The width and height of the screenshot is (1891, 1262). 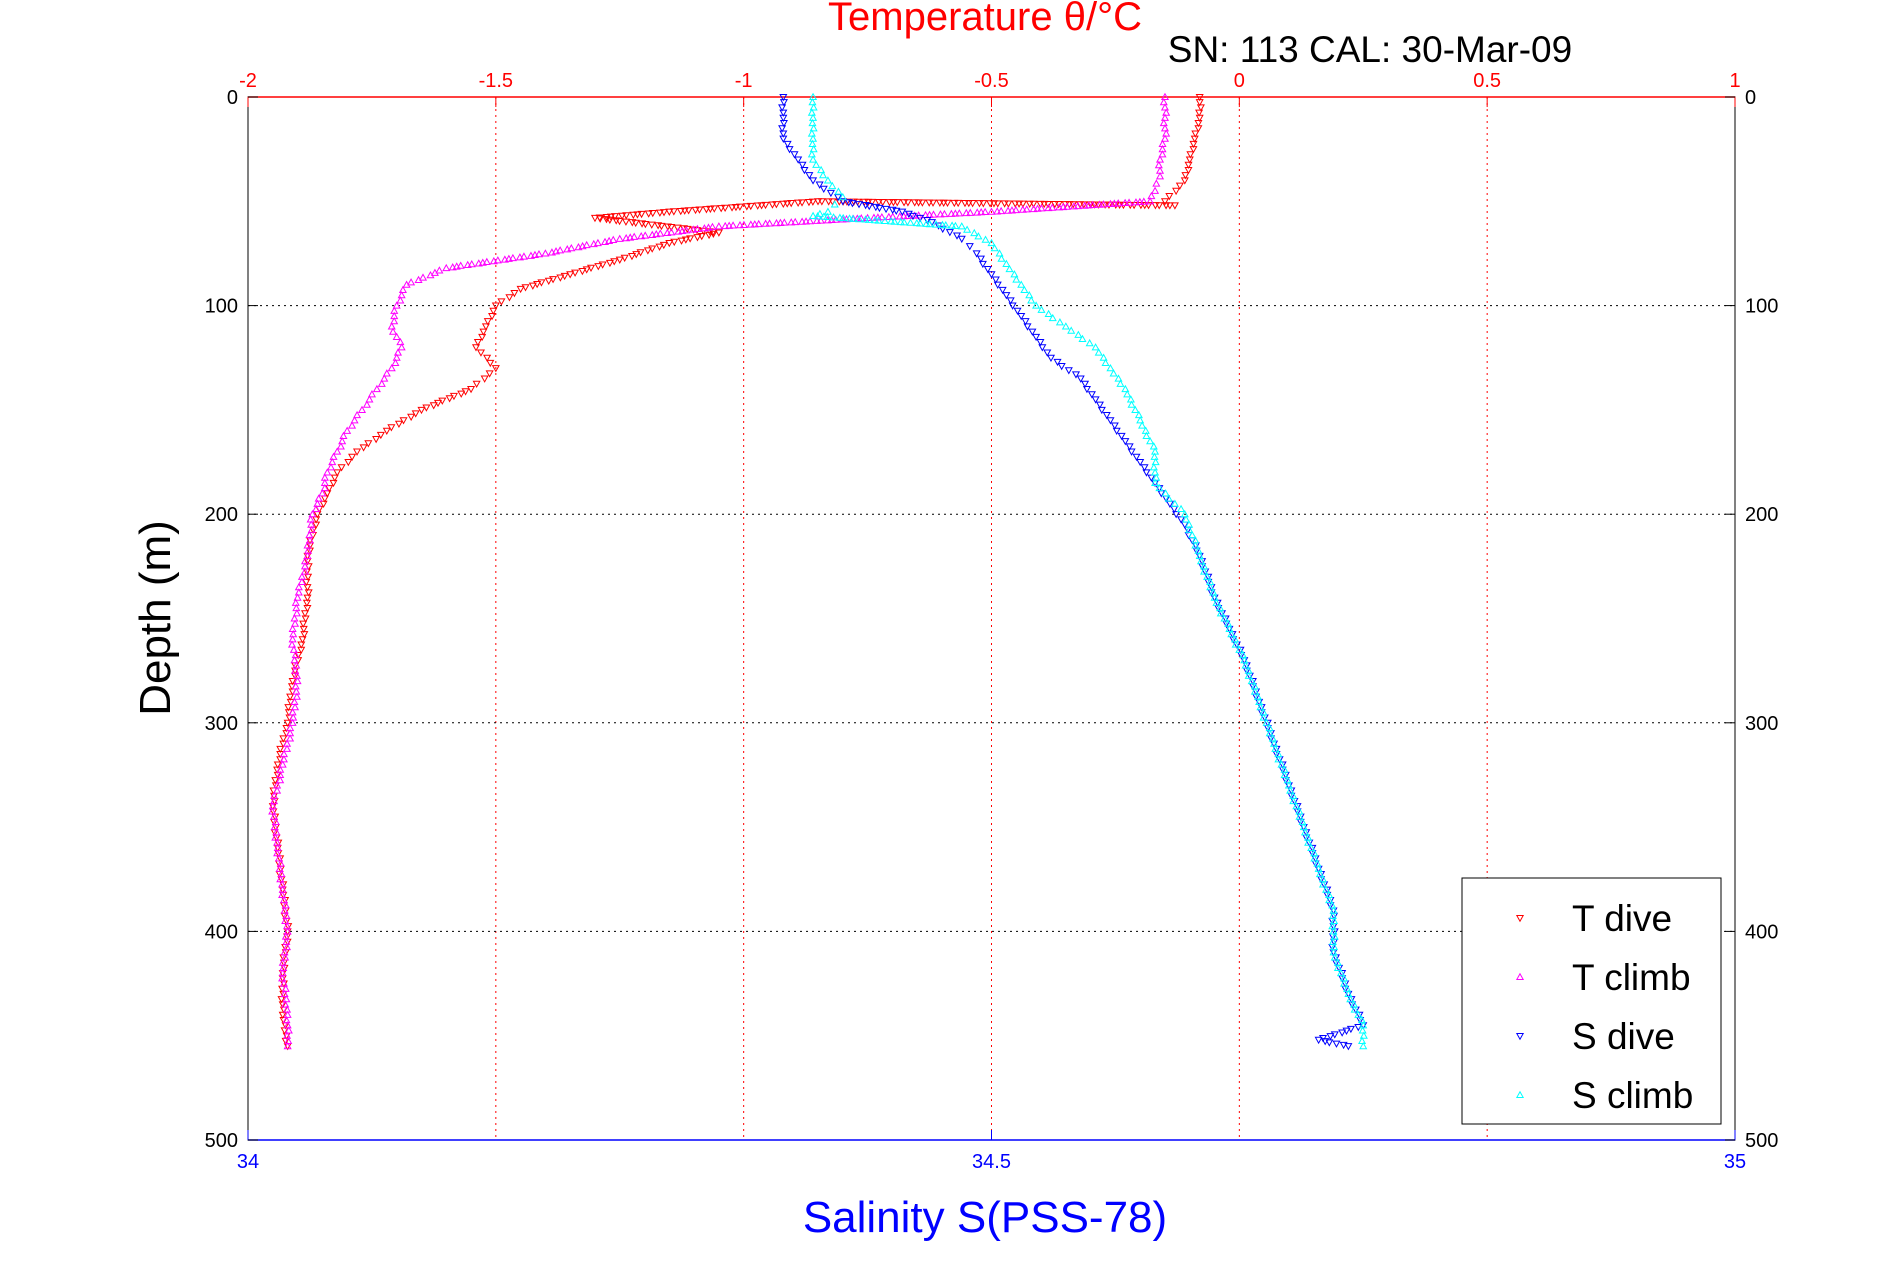 What do you see at coordinates (1487, 81) in the screenshot?
I see `top-tick-label: 0.5` at bounding box center [1487, 81].